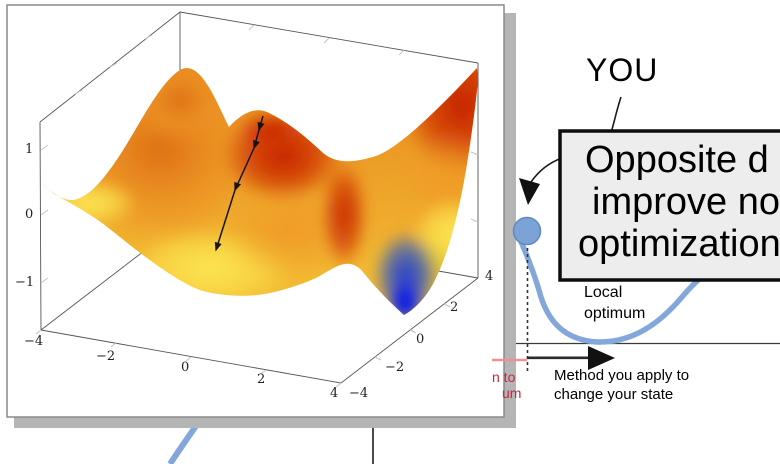 The width and height of the screenshot is (780, 464). I want to click on method-arrow-head, so click(601, 358).